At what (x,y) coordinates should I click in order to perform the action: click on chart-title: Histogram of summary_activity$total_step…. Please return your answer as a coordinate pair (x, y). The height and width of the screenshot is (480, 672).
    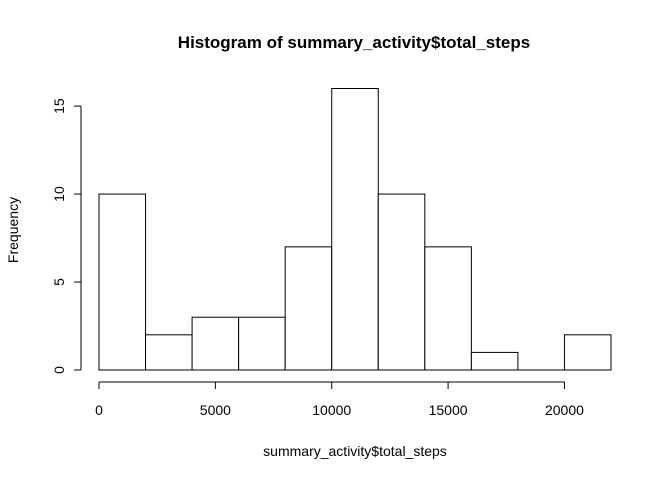
    Looking at the image, I should click on (354, 42).